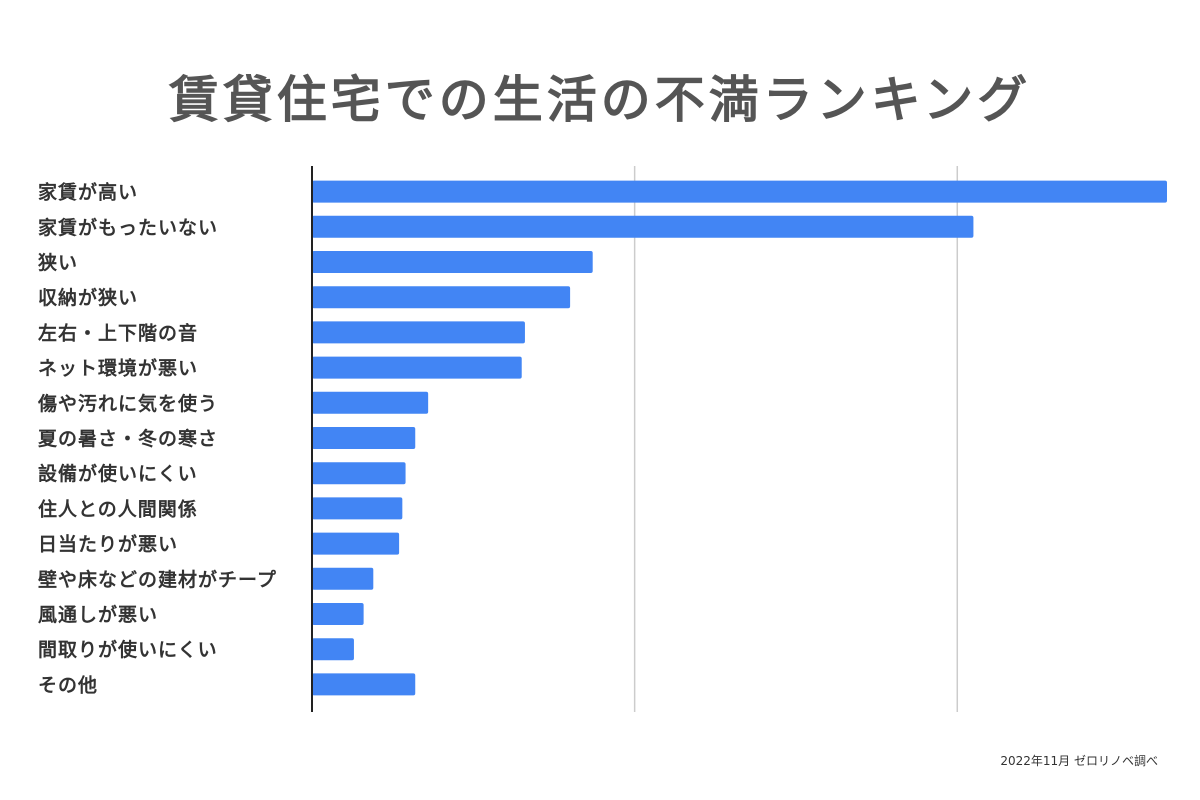 The width and height of the screenshot is (1200, 800). What do you see at coordinates (98, 614) in the screenshot?
I see `category-label: 風通しが悪い` at bounding box center [98, 614].